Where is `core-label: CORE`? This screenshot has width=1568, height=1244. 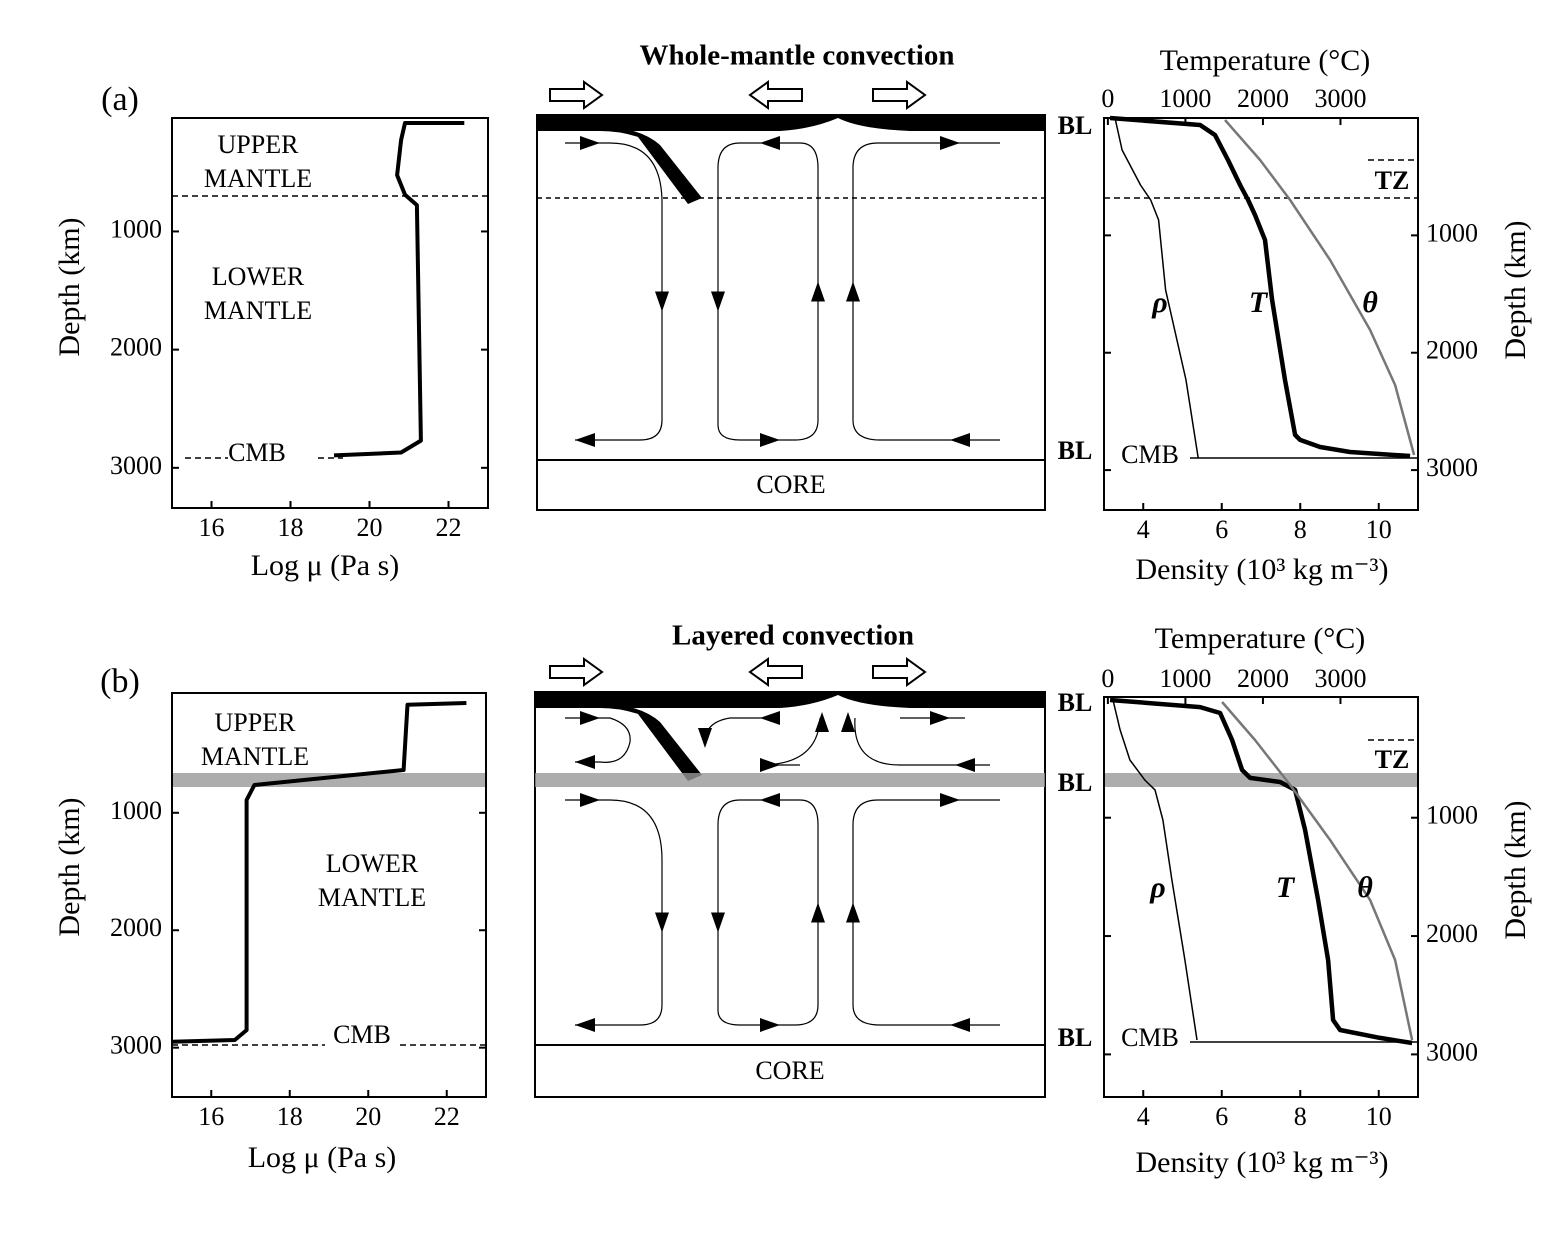
core-label: CORE is located at coordinates (789, 1070).